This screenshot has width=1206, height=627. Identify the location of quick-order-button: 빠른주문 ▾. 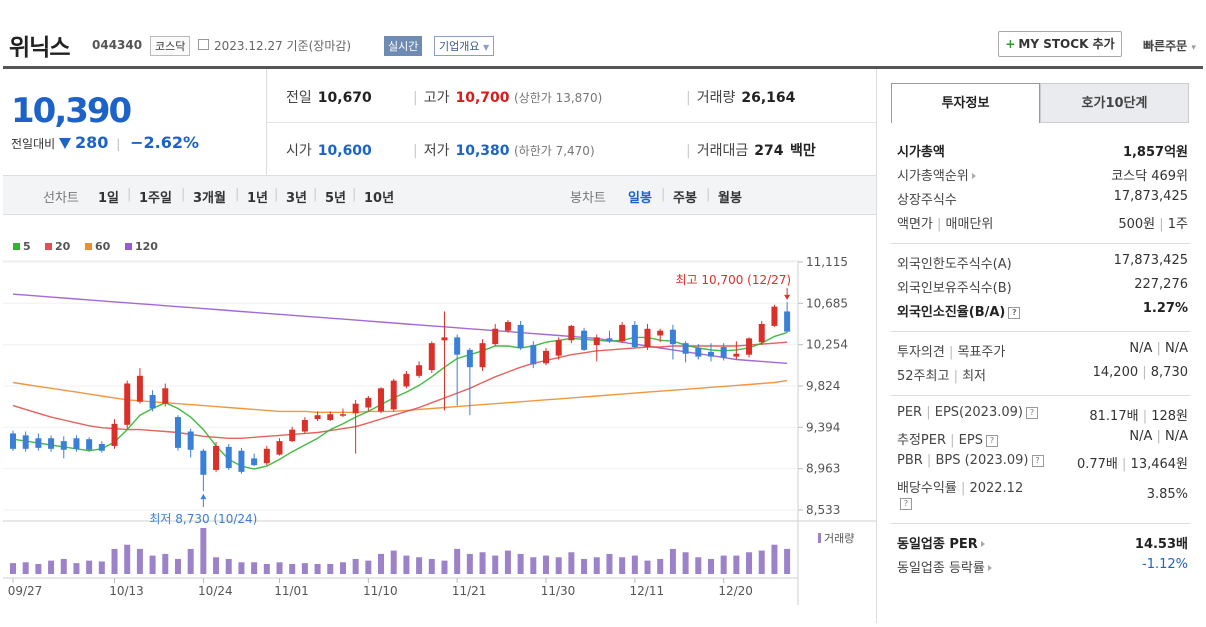
(1169, 45).